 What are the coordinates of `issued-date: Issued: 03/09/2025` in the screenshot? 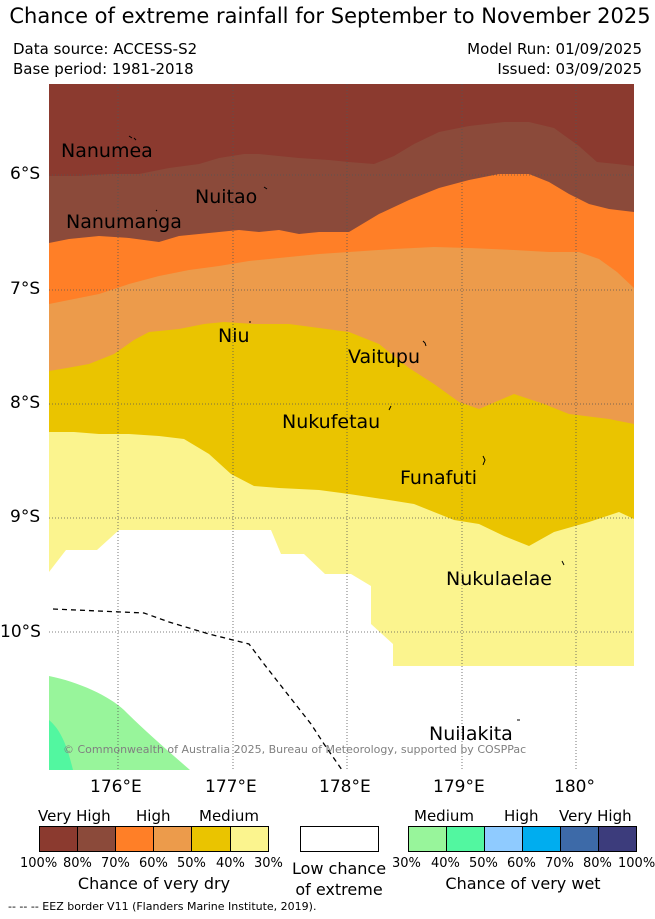 It's located at (569, 69).